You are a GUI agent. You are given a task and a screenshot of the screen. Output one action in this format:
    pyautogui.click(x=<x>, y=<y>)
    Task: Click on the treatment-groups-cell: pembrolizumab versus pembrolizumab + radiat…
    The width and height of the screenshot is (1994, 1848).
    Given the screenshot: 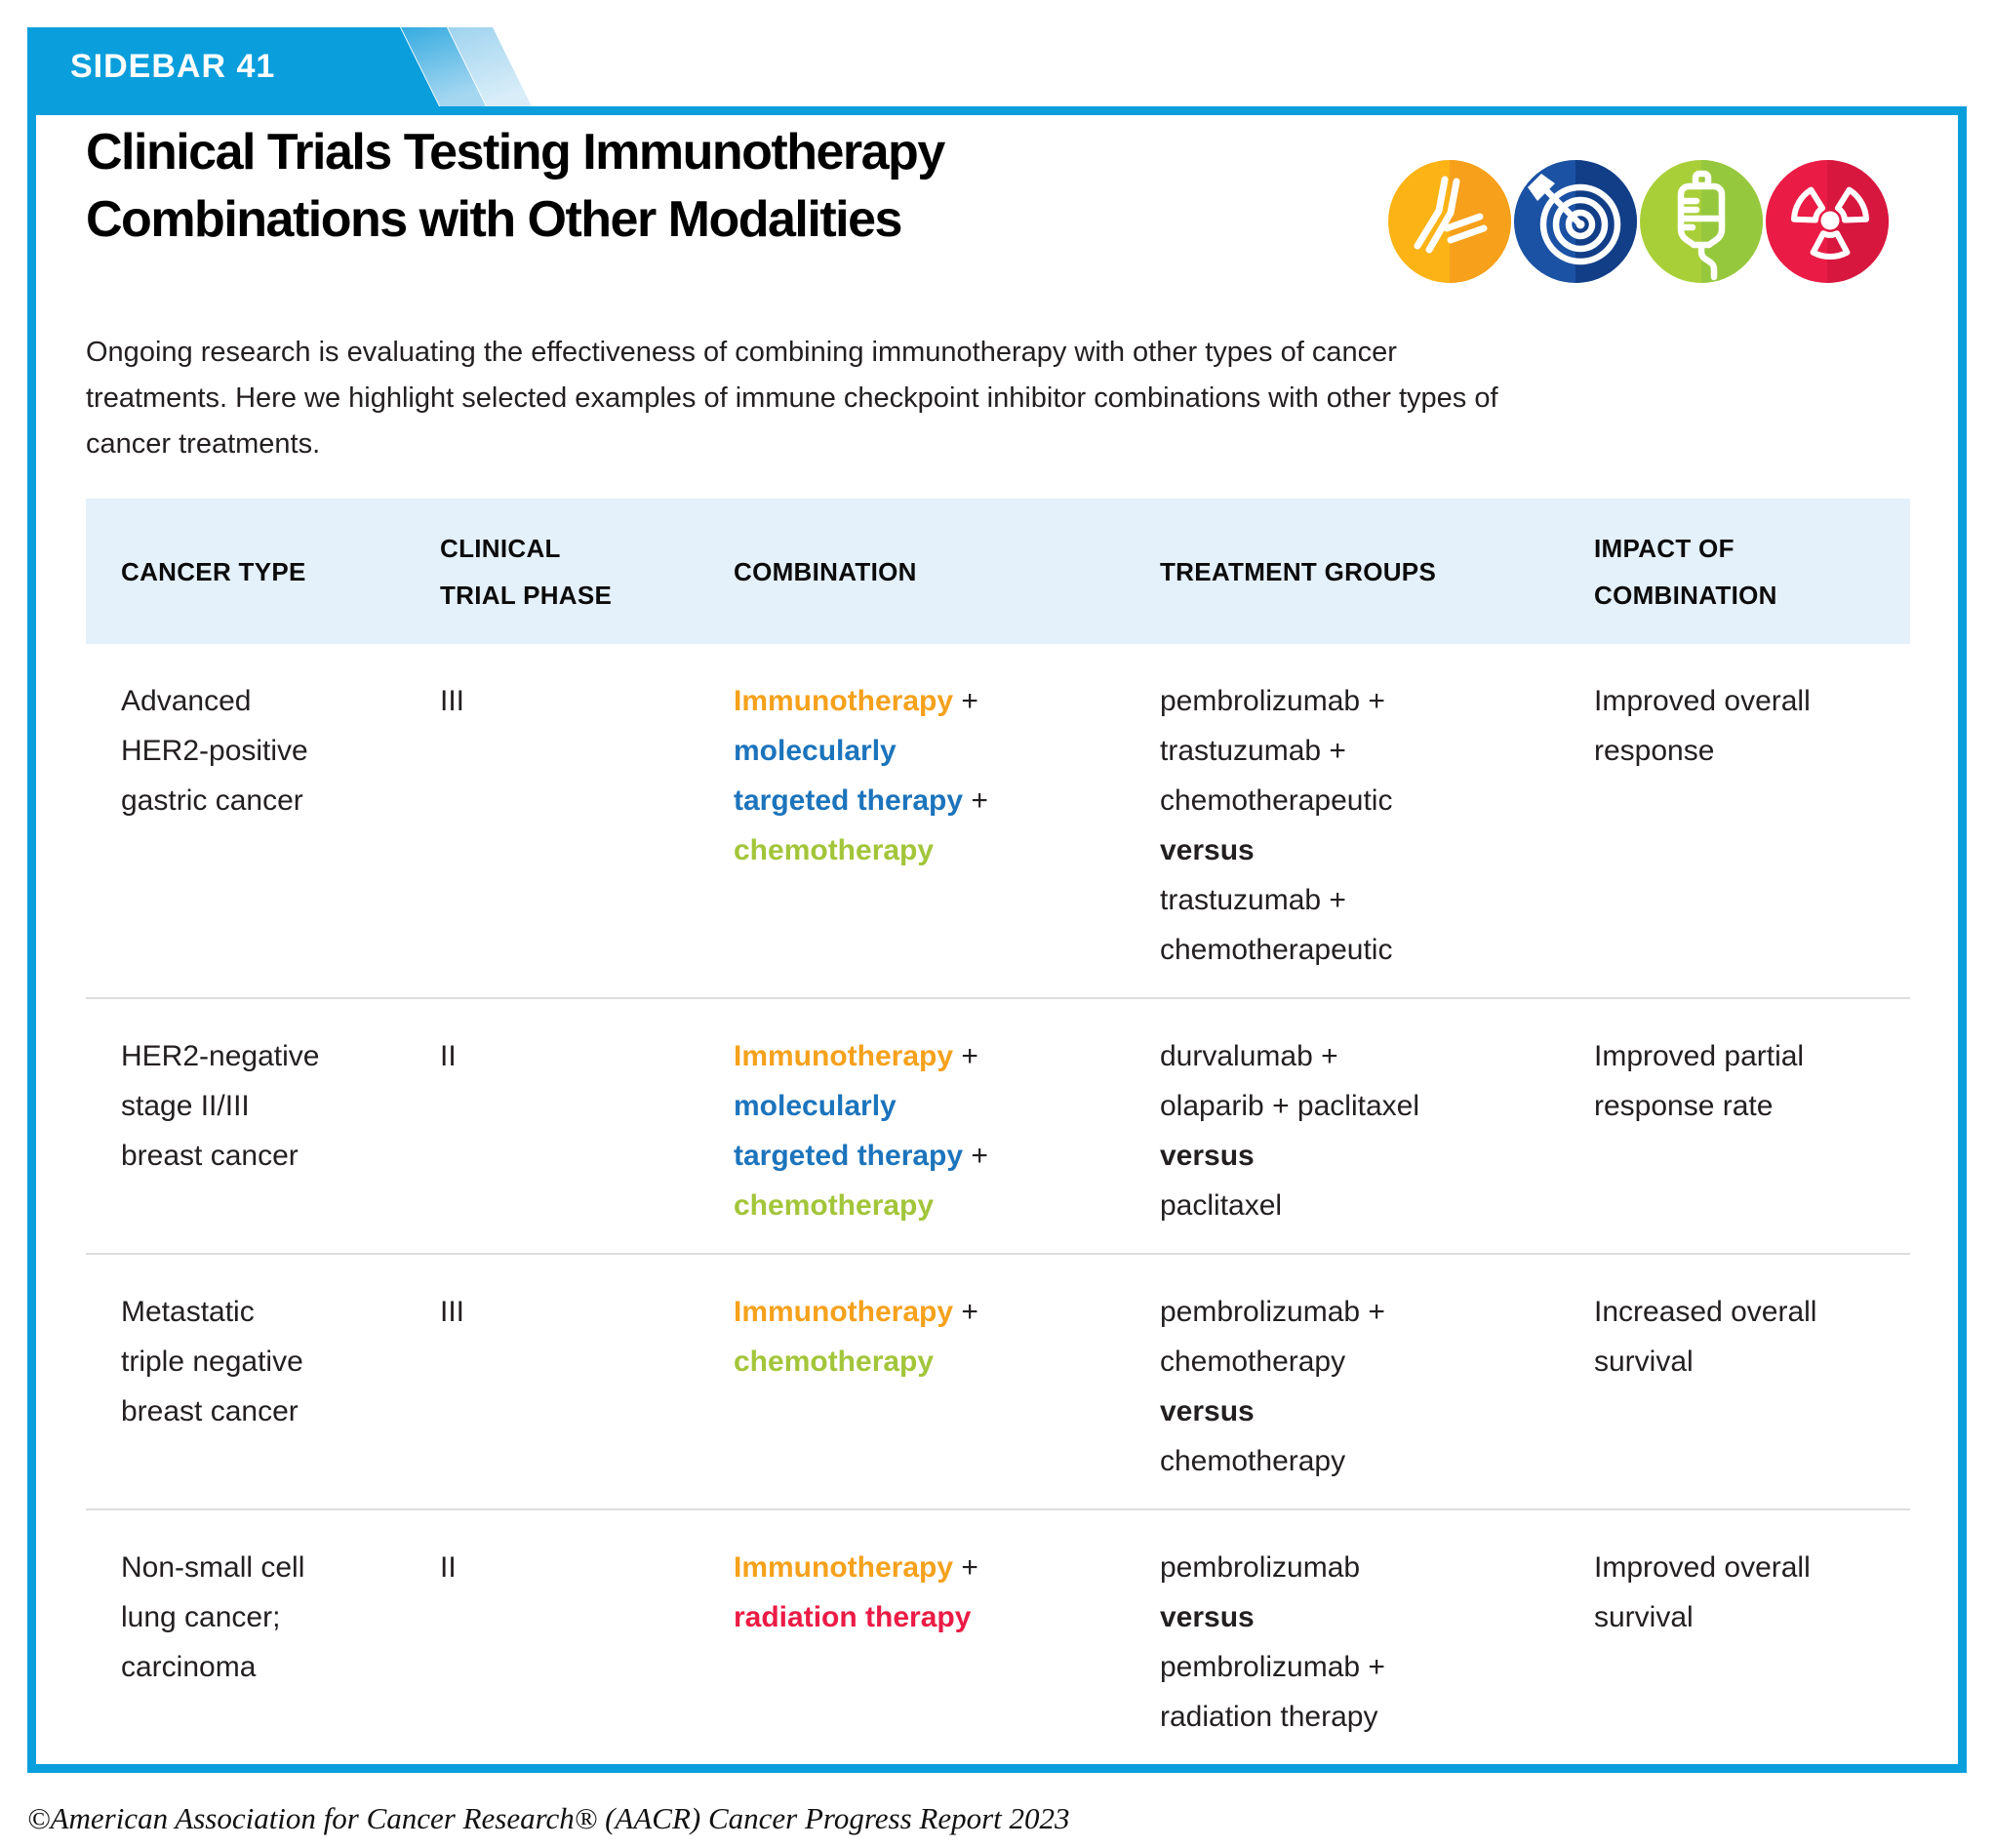 What is the action you would take?
    pyautogui.click(x=1377, y=1642)
    